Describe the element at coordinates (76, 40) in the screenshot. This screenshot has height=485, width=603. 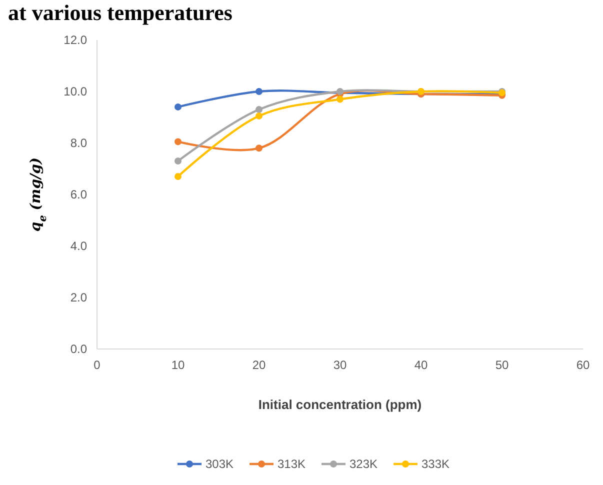
I see `y-tick-label: 12.0` at that location.